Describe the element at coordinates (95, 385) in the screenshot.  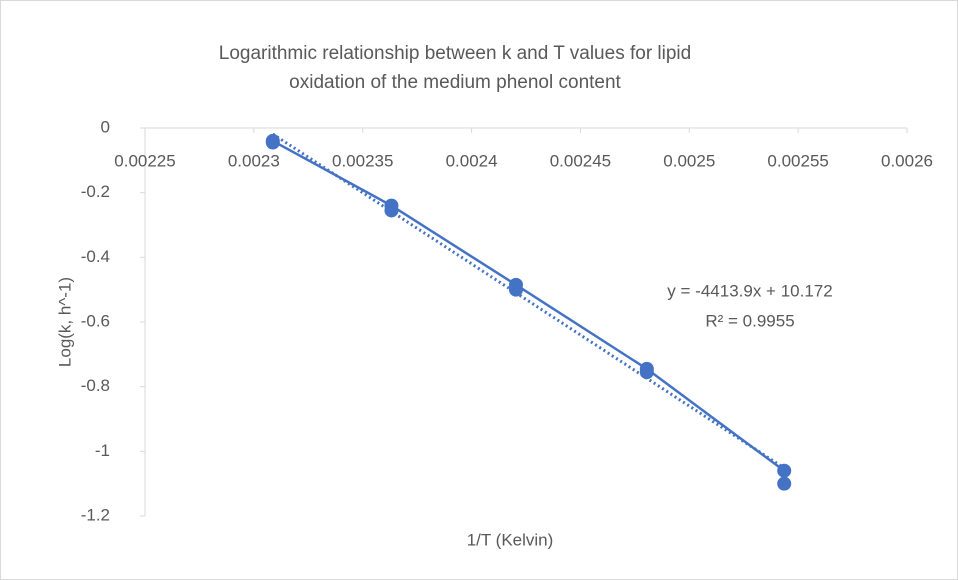
I see `y-tick-label: -0.8` at that location.